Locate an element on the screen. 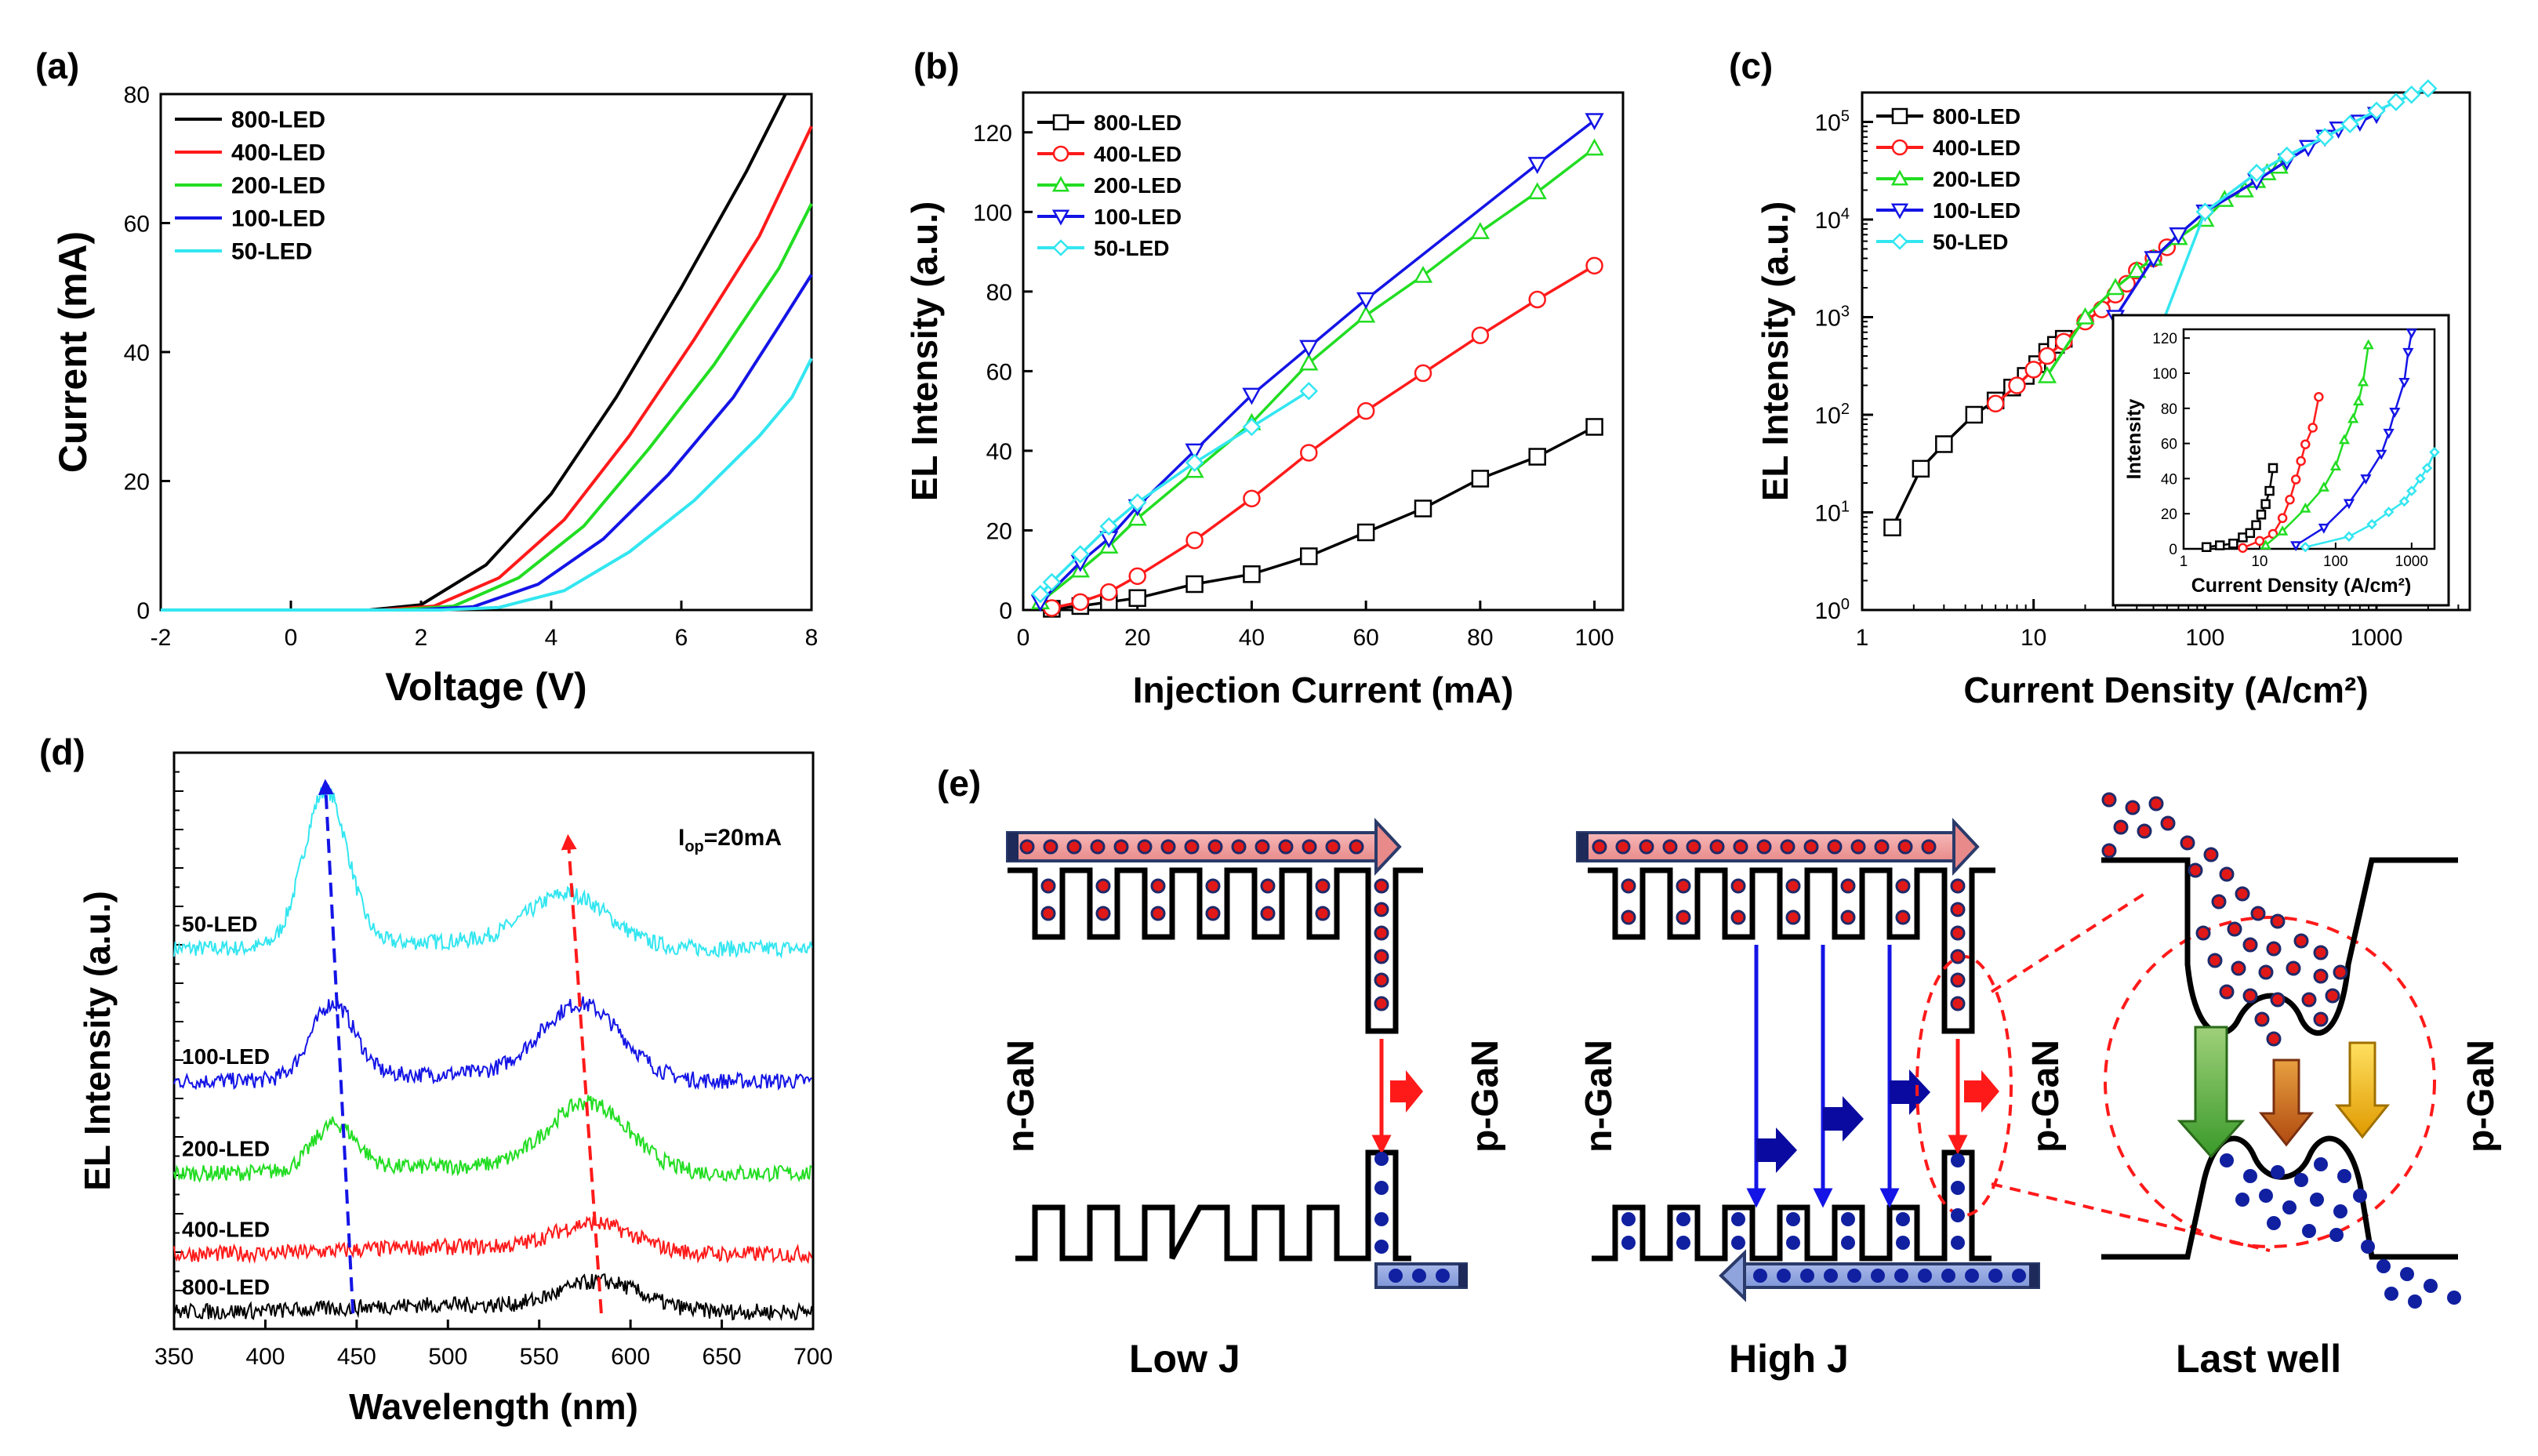  y-tick-label: 10⁰ is located at coordinates (1832, 610).